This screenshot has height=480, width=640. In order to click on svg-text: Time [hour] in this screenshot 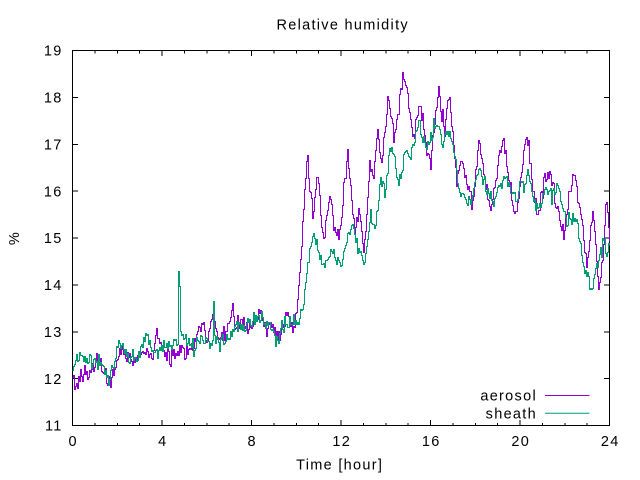, I will do `click(339, 466)`.